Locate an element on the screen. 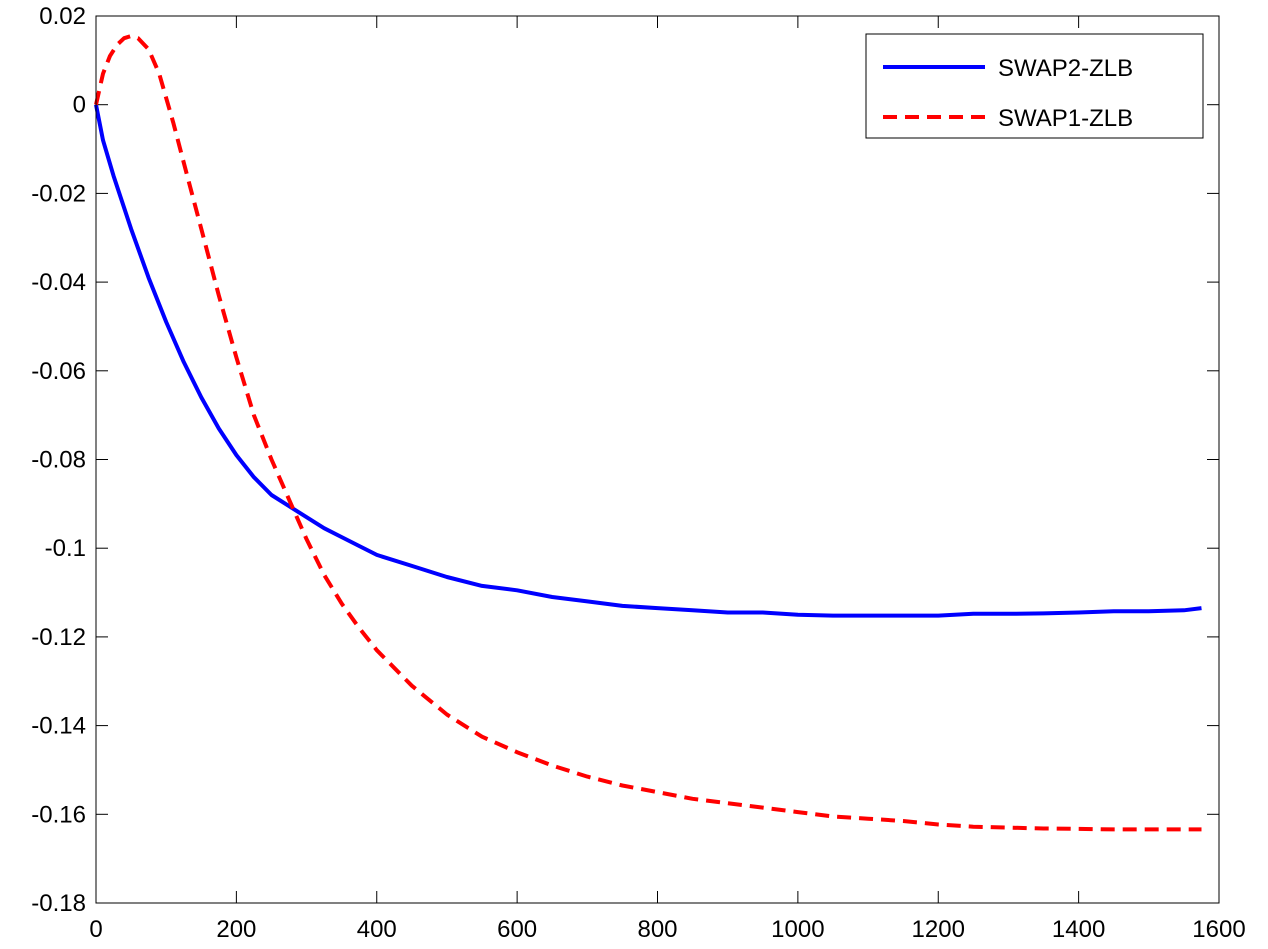 This screenshot has width=1268, height=949. x-tick-label: 400 is located at coordinates (377, 929).